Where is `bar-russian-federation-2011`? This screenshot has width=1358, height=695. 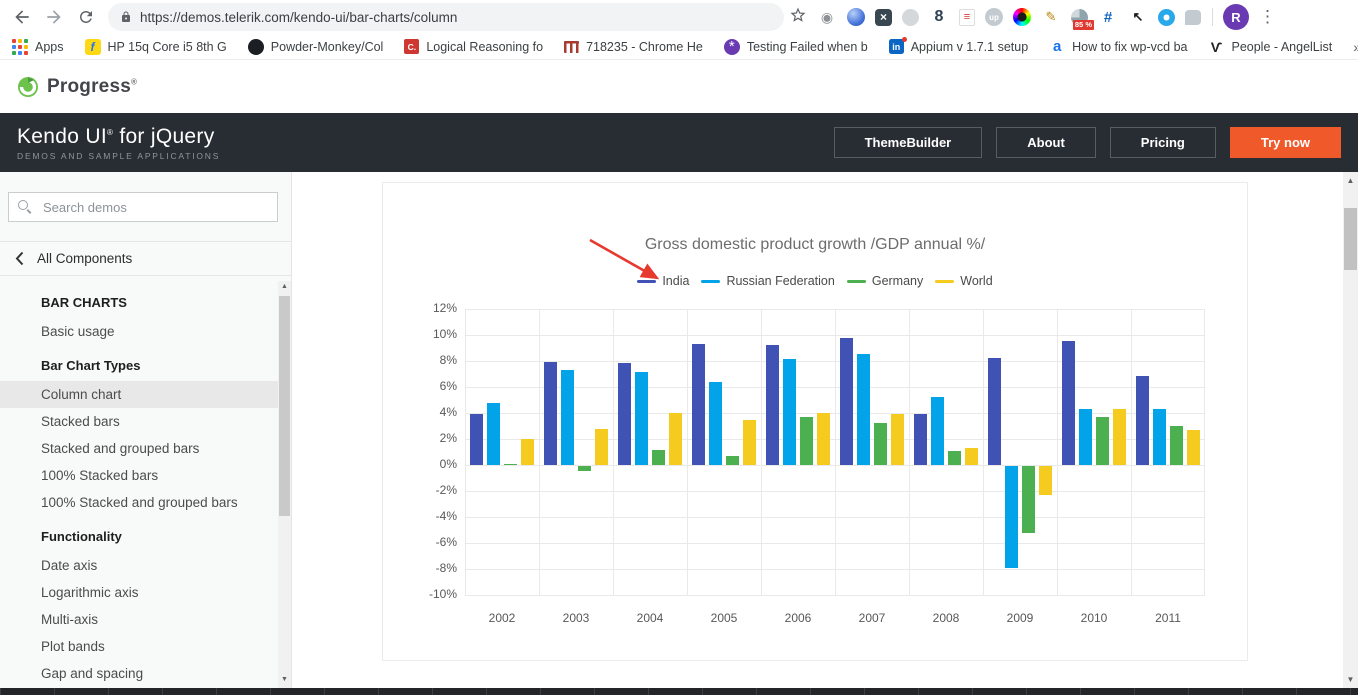
bar-russian-federation-2011 is located at coordinates (1159, 437).